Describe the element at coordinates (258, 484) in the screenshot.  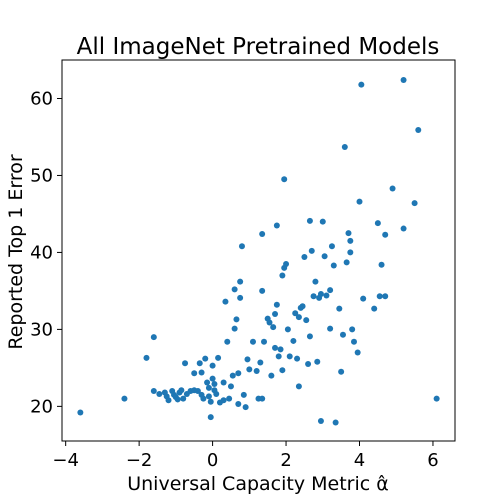
I see `x-axis-label: Universal Capacity Metric α̂` at that location.